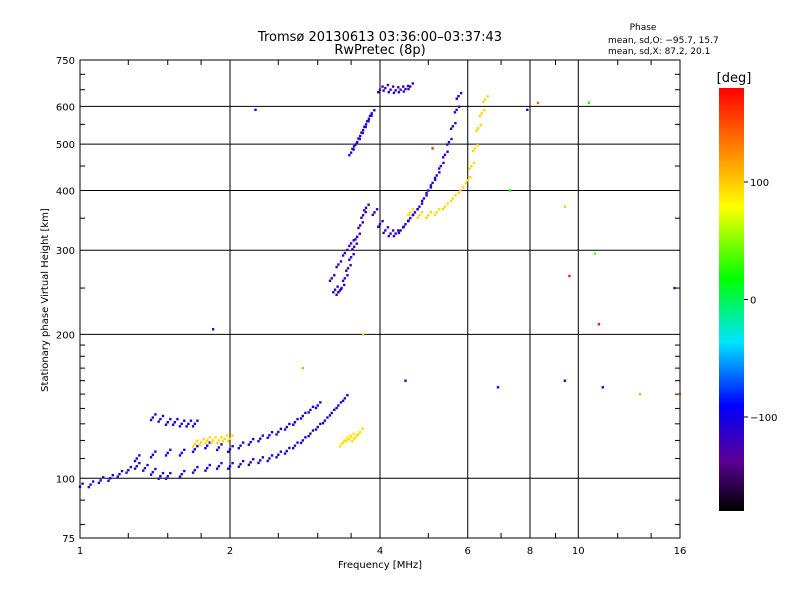 The width and height of the screenshot is (800, 600). I want to click on x-tick-label: 1, so click(80, 551).